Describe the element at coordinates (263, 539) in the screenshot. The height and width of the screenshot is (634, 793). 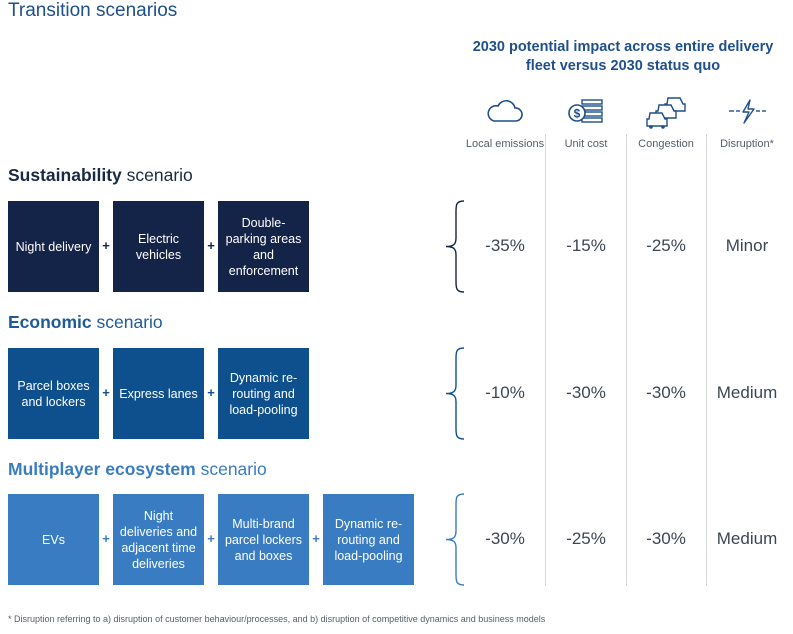
I see `measure-box: Multi-brand parcel lockers and boxes` at that location.